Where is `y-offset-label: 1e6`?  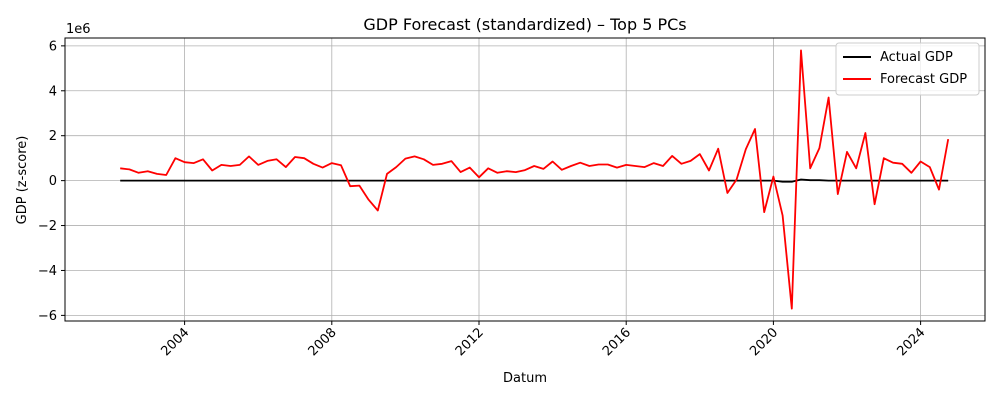
y-offset-label: 1e6 is located at coordinates (78, 29).